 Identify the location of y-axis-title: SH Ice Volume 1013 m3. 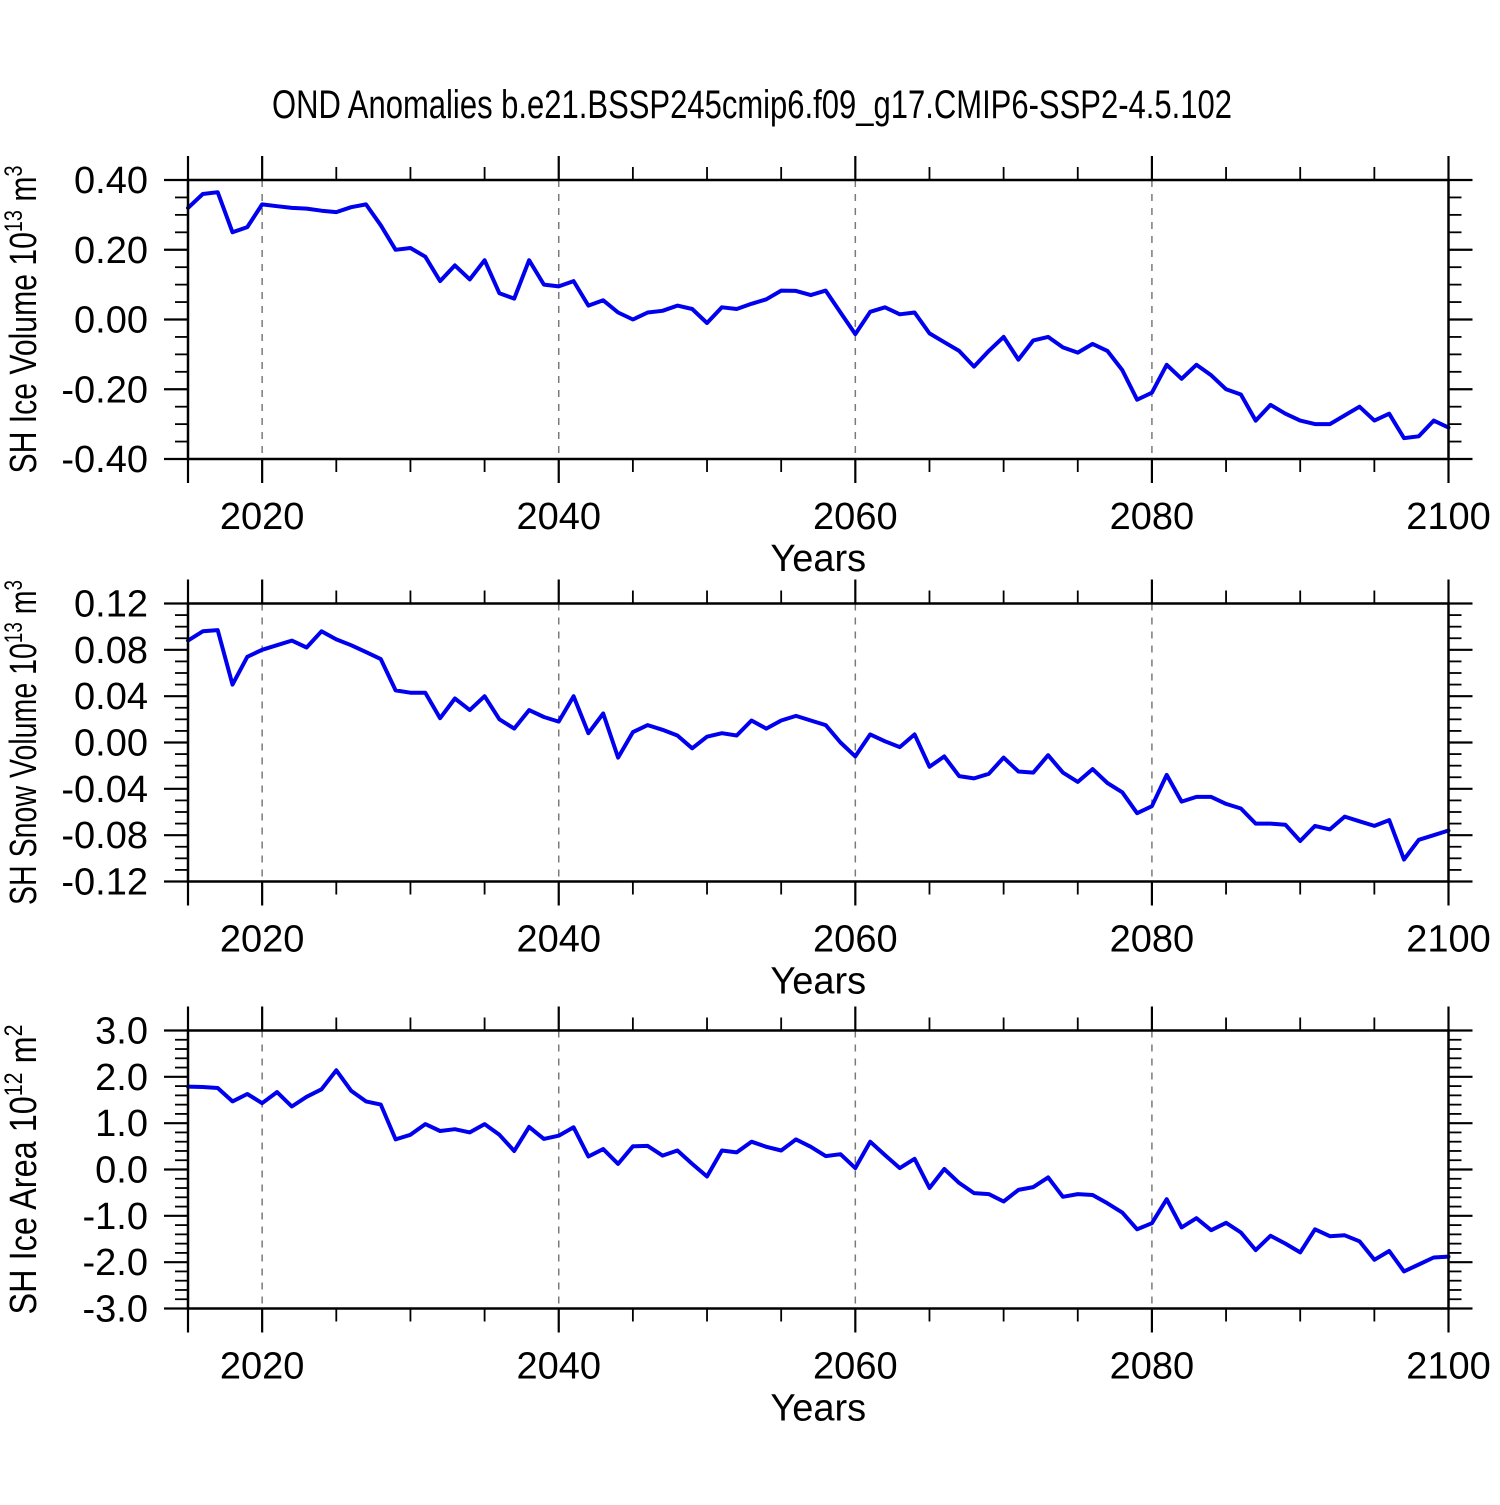
(22, 319).